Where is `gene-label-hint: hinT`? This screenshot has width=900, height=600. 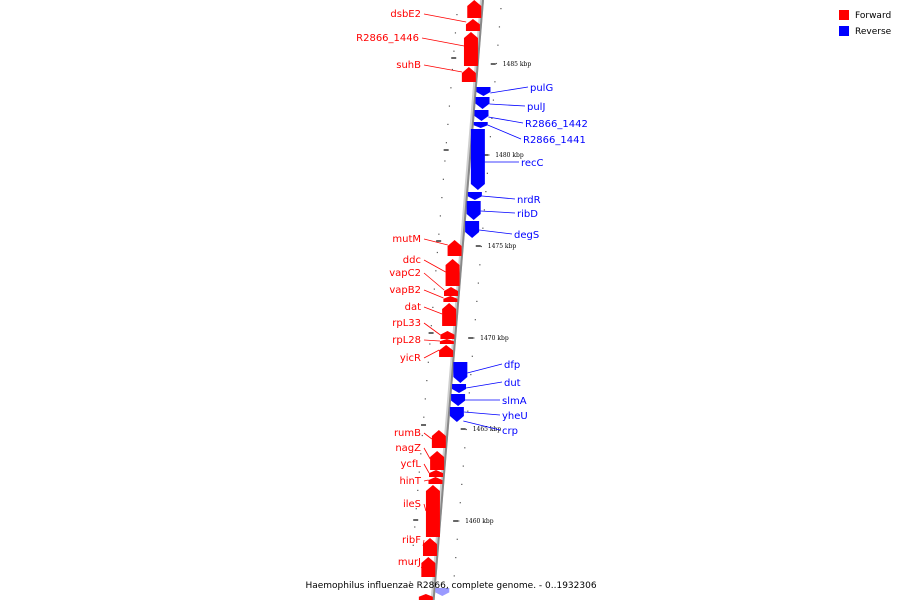 gene-label-hint: hinT is located at coordinates (410, 481).